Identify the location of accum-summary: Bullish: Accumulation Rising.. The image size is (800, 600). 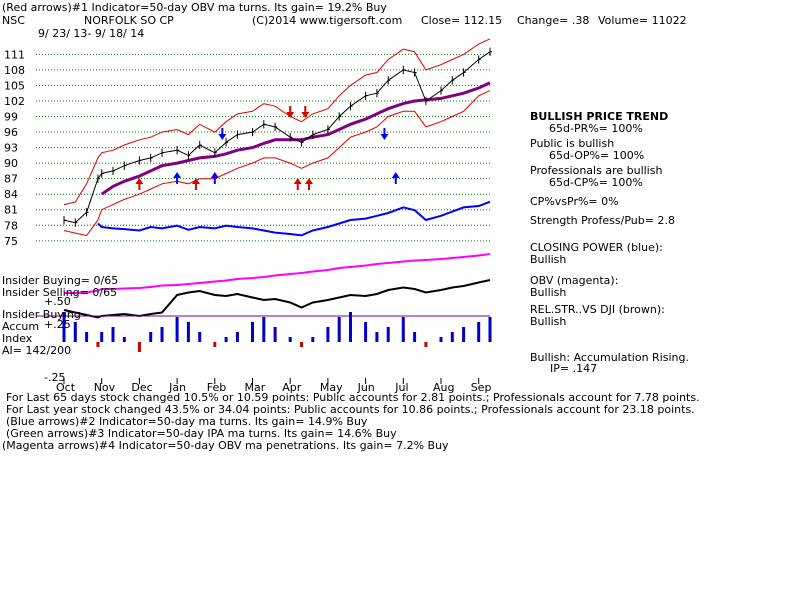
(609, 357).